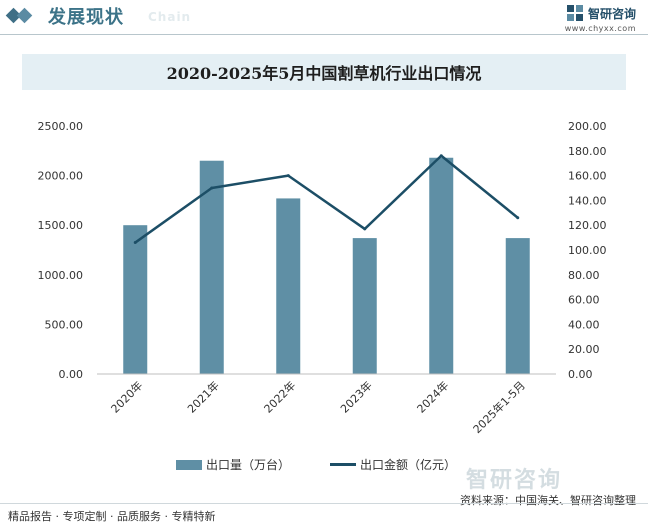 The image size is (648, 526). I want to click on y-right-tick-label: 60.00, so click(584, 300).